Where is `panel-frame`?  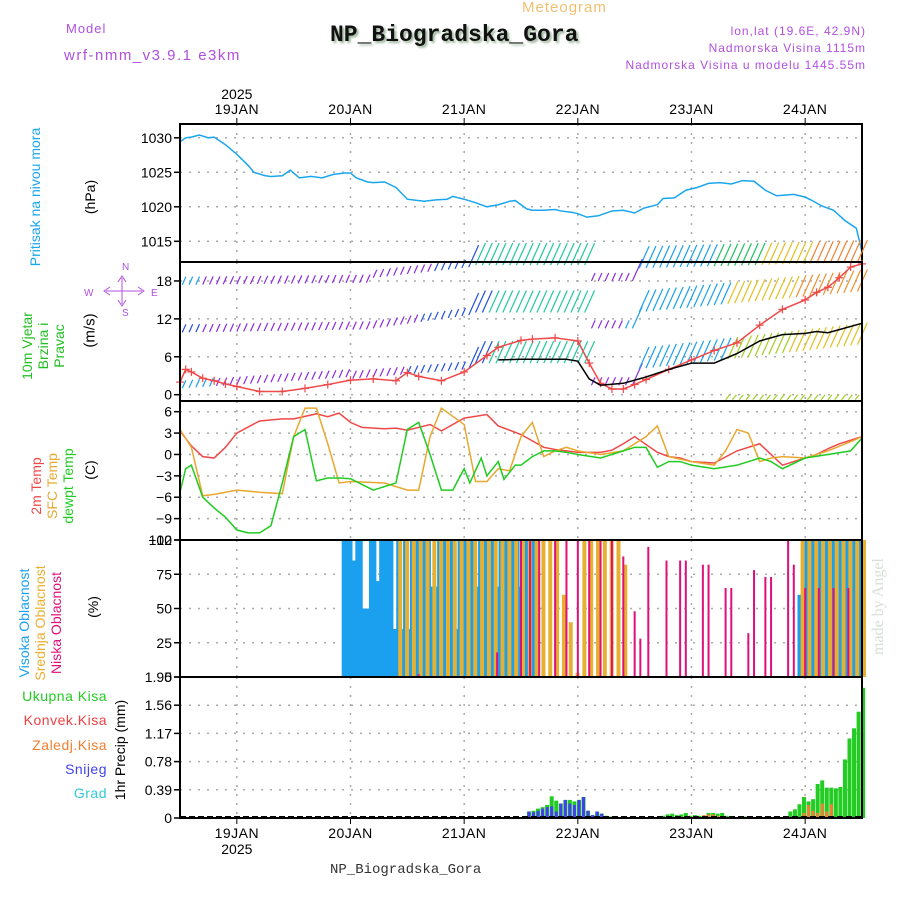 panel-frame is located at coordinates (521, 747).